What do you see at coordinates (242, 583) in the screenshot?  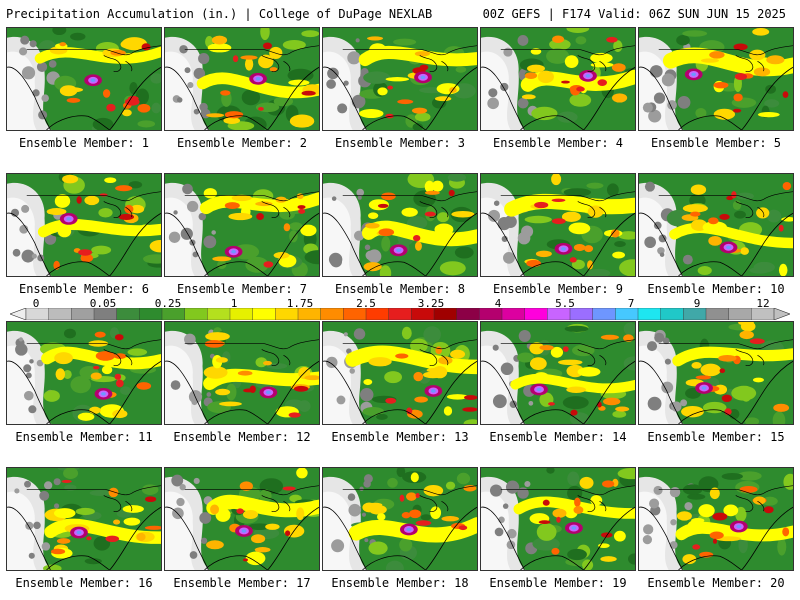 I see `ensemble-member-label: Ensemble Member: 17` at bounding box center [242, 583].